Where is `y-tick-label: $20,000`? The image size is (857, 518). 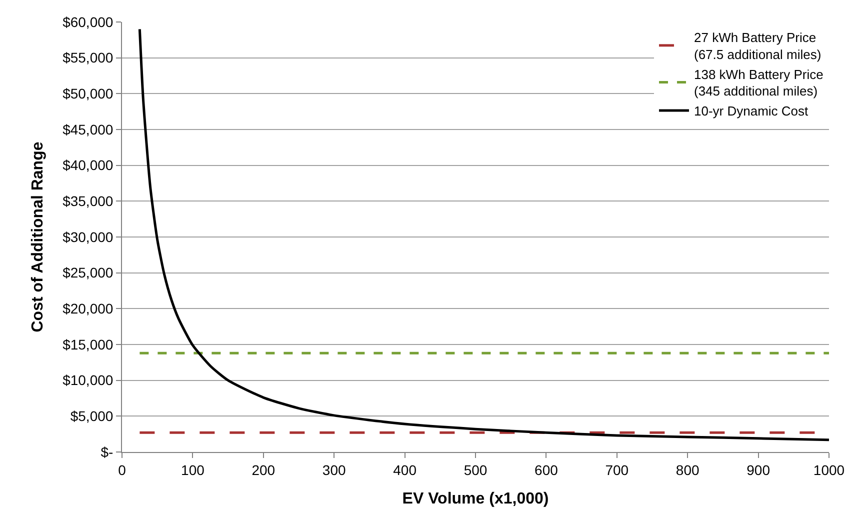 y-tick-label: $20,000 is located at coordinates (88, 308).